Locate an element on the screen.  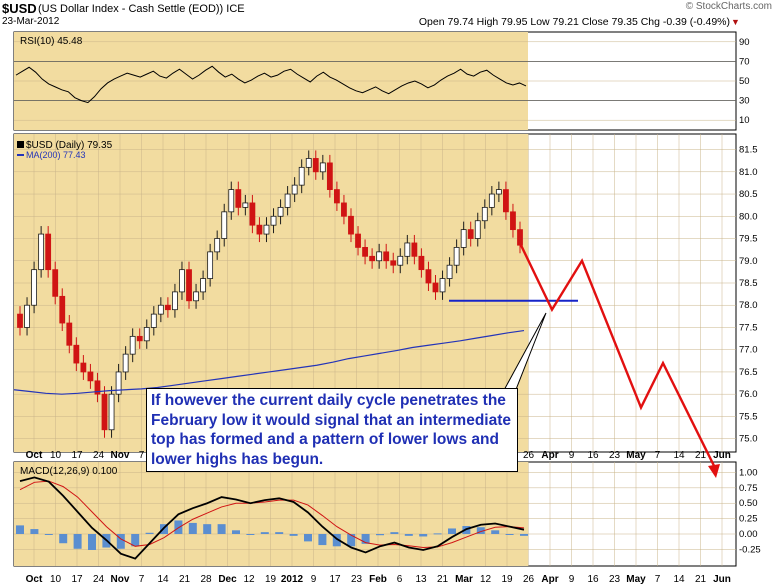
x-tick-label: Mar is located at coordinates (464, 579).